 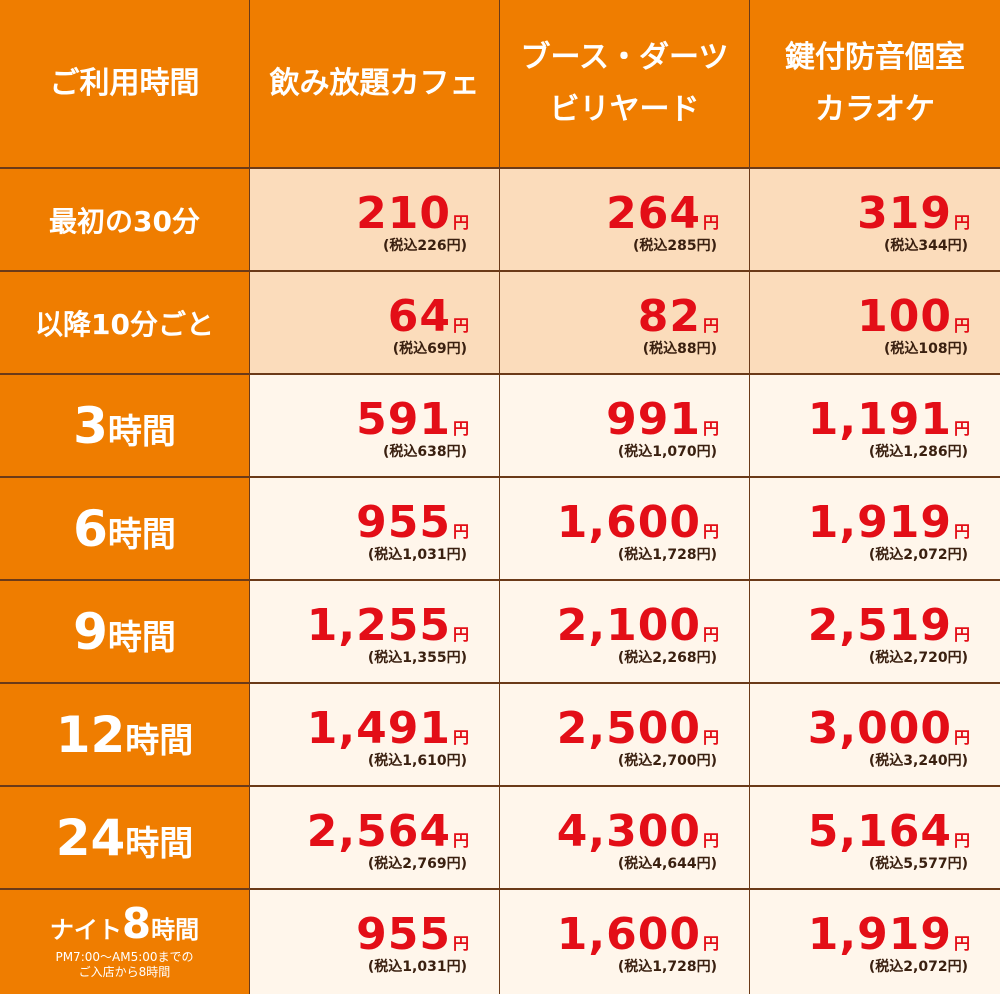 What do you see at coordinates (374, 425) in the screenshot?
I see `price-cell: 591 円 (税込638円)` at bounding box center [374, 425].